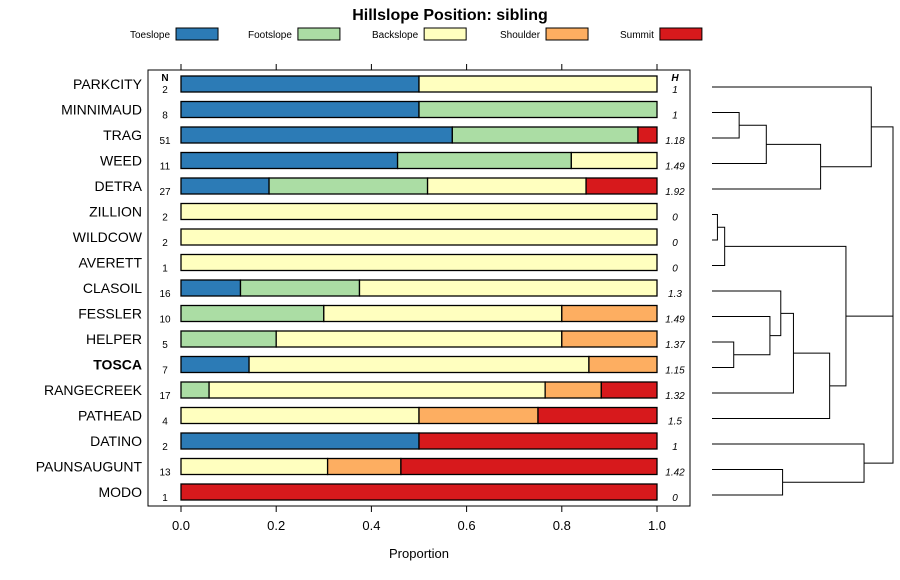 This screenshot has height=580, width=900. I want to click on n-value: 4, so click(165, 422).